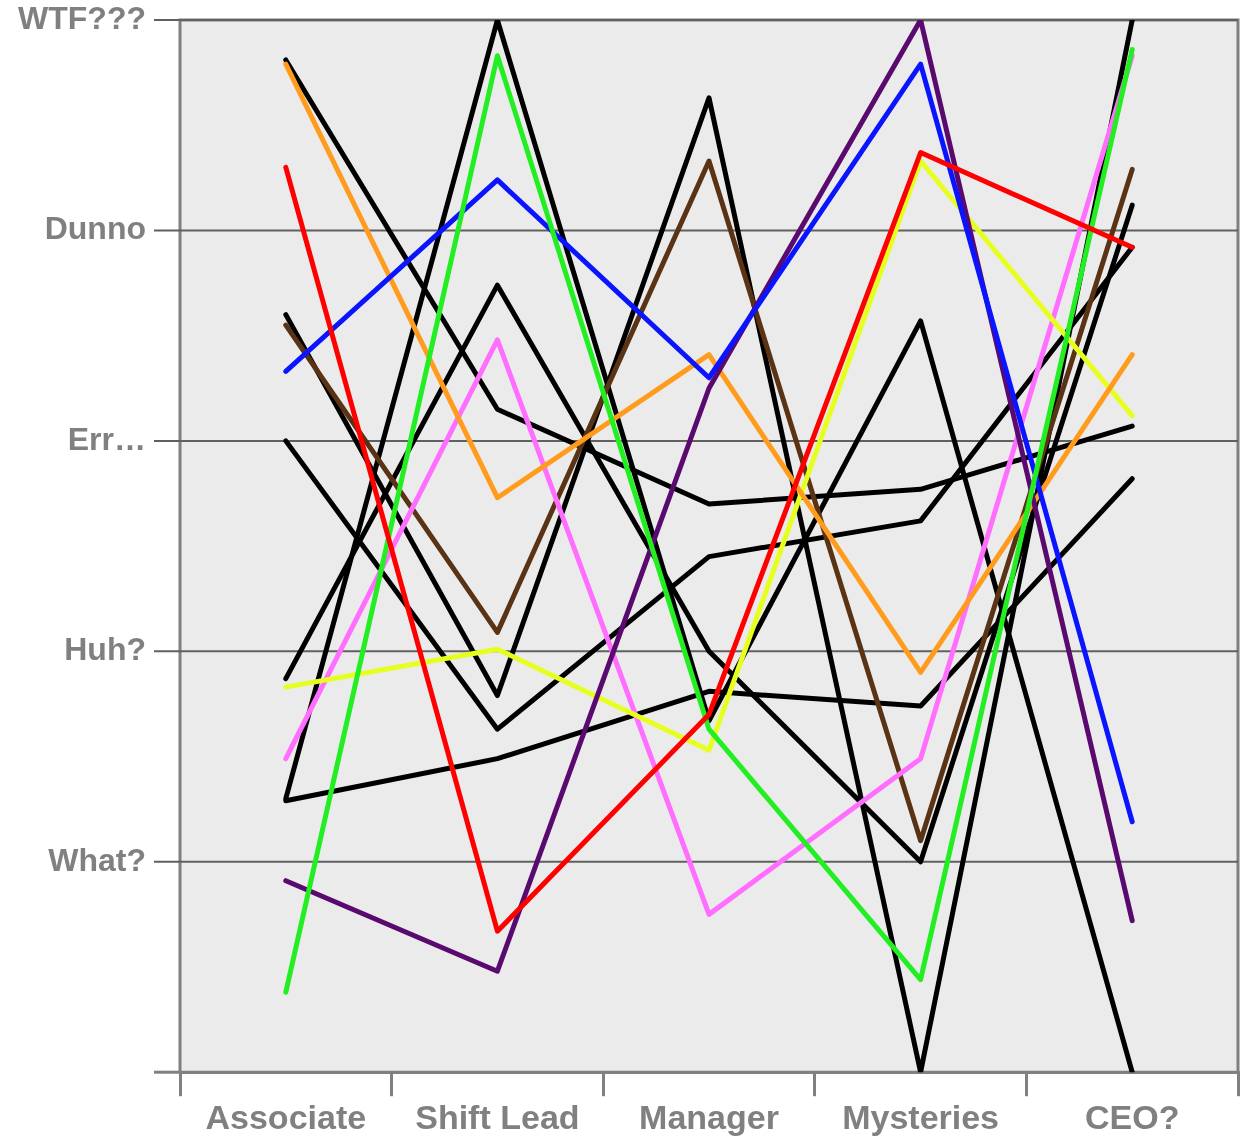 Image resolution: width=1256 pixels, height=1147 pixels. Describe the element at coordinates (286, 1116) in the screenshot. I see `x-tick-label: Associate` at that location.